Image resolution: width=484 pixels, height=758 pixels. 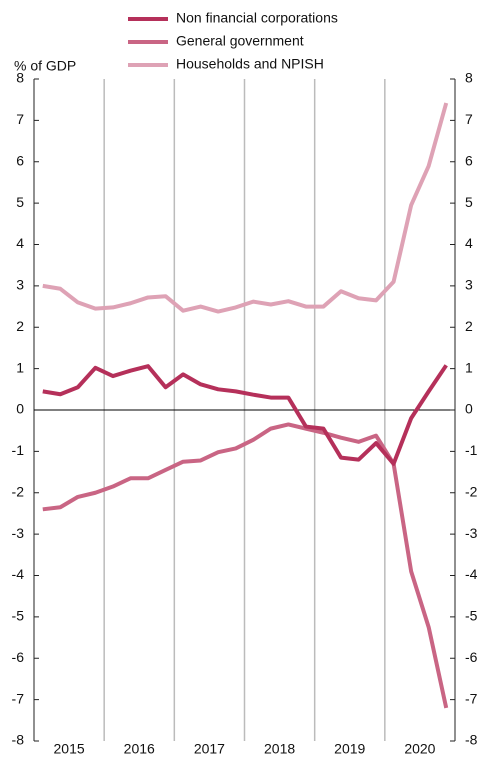 I want to click on y-tick-label: -7, so click(x=18, y=698).